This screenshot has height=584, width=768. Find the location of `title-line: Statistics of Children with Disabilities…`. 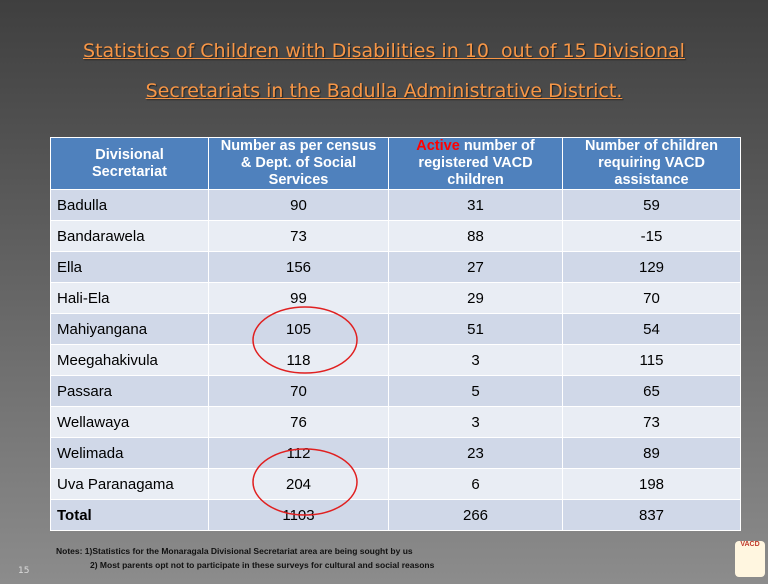

title-line: Statistics of Children with Disabilities… is located at coordinates (384, 51).